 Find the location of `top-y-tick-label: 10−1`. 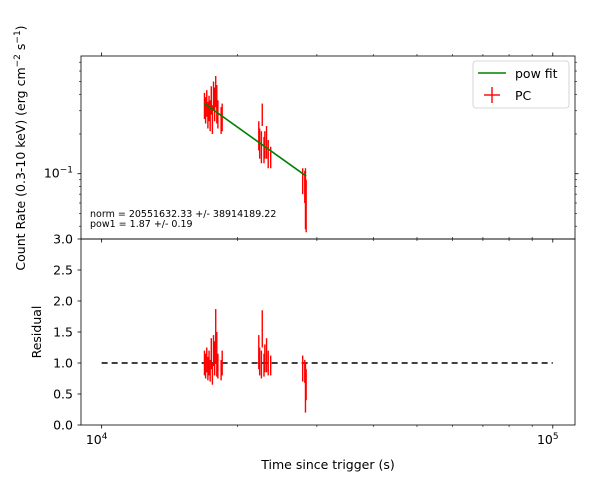

top-y-tick-label: 10−1 is located at coordinates (58, 173).